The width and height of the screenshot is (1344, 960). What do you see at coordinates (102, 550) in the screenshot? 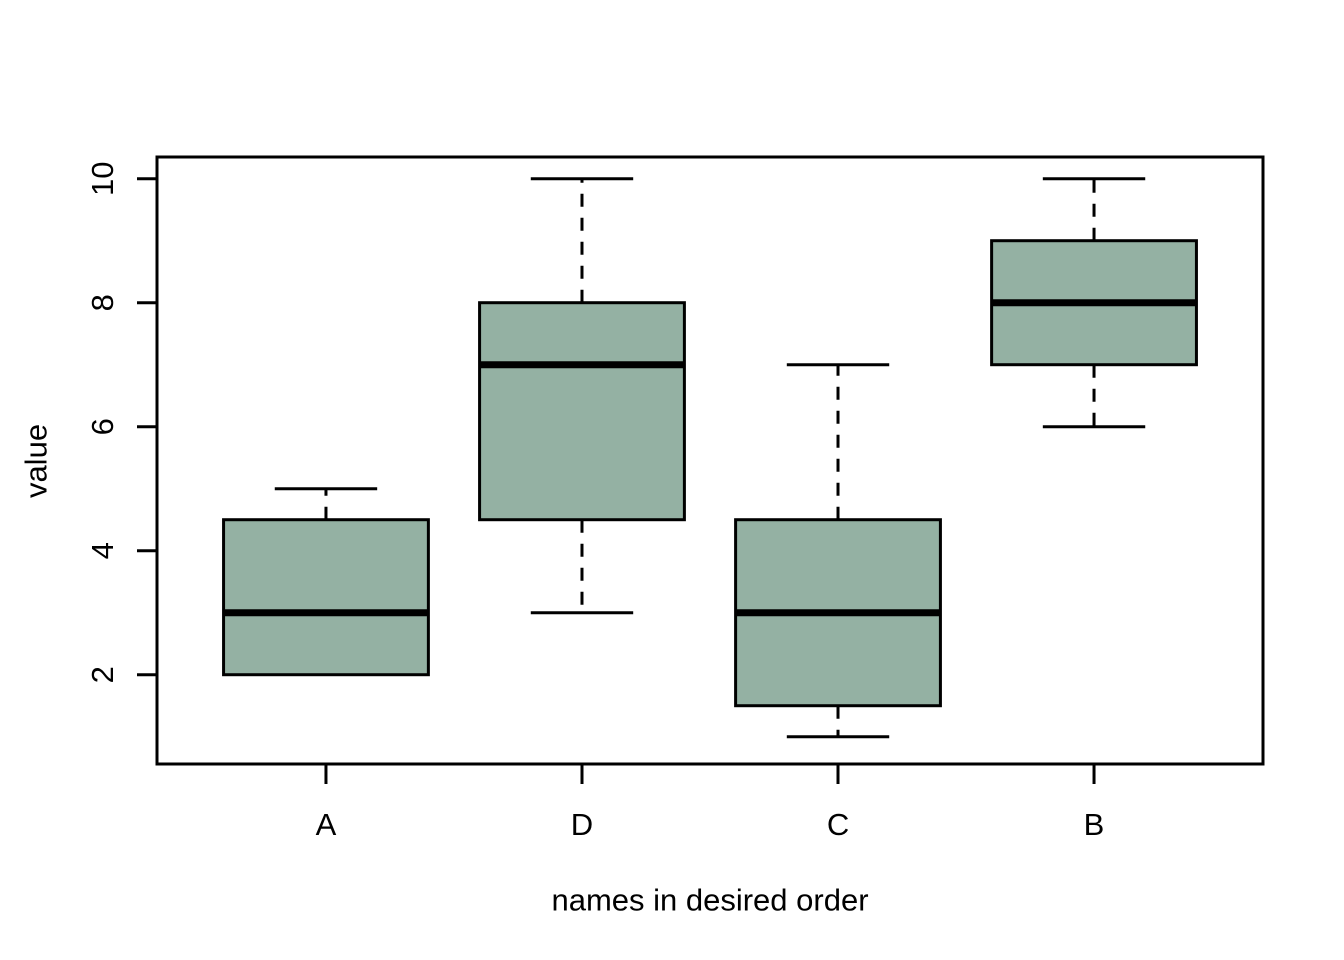
I see `y-tick-label: 4` at bounding box center [102, 550].